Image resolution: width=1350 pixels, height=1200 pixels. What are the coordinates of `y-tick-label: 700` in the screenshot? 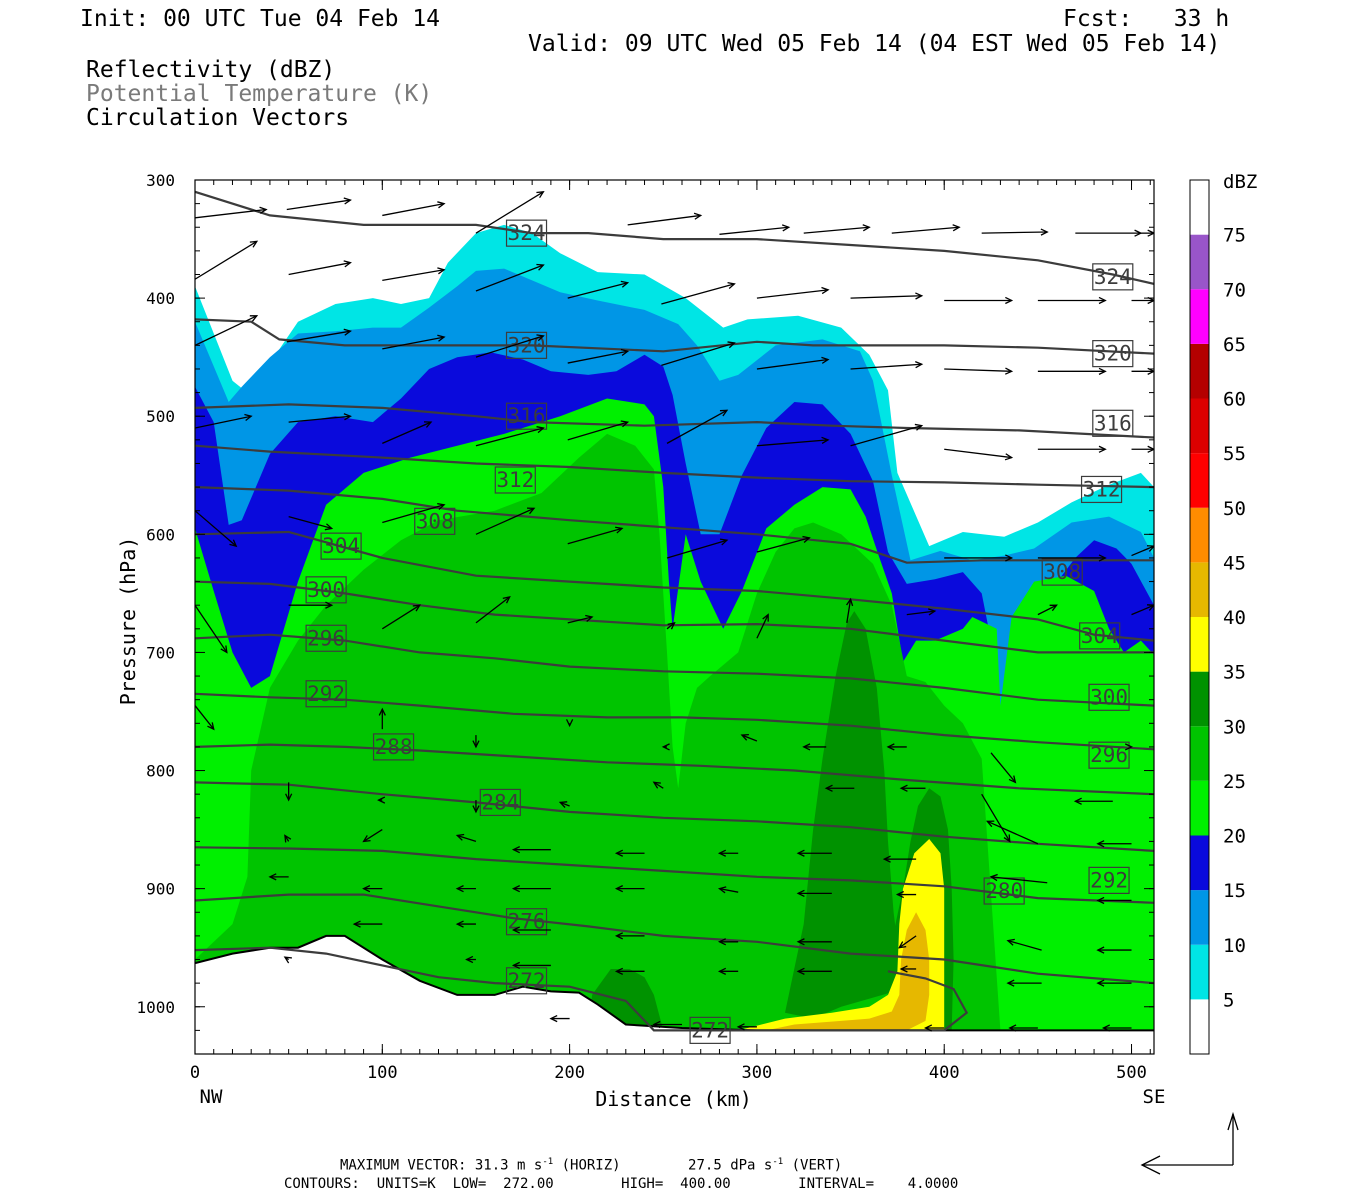 It's located at (160, 652).